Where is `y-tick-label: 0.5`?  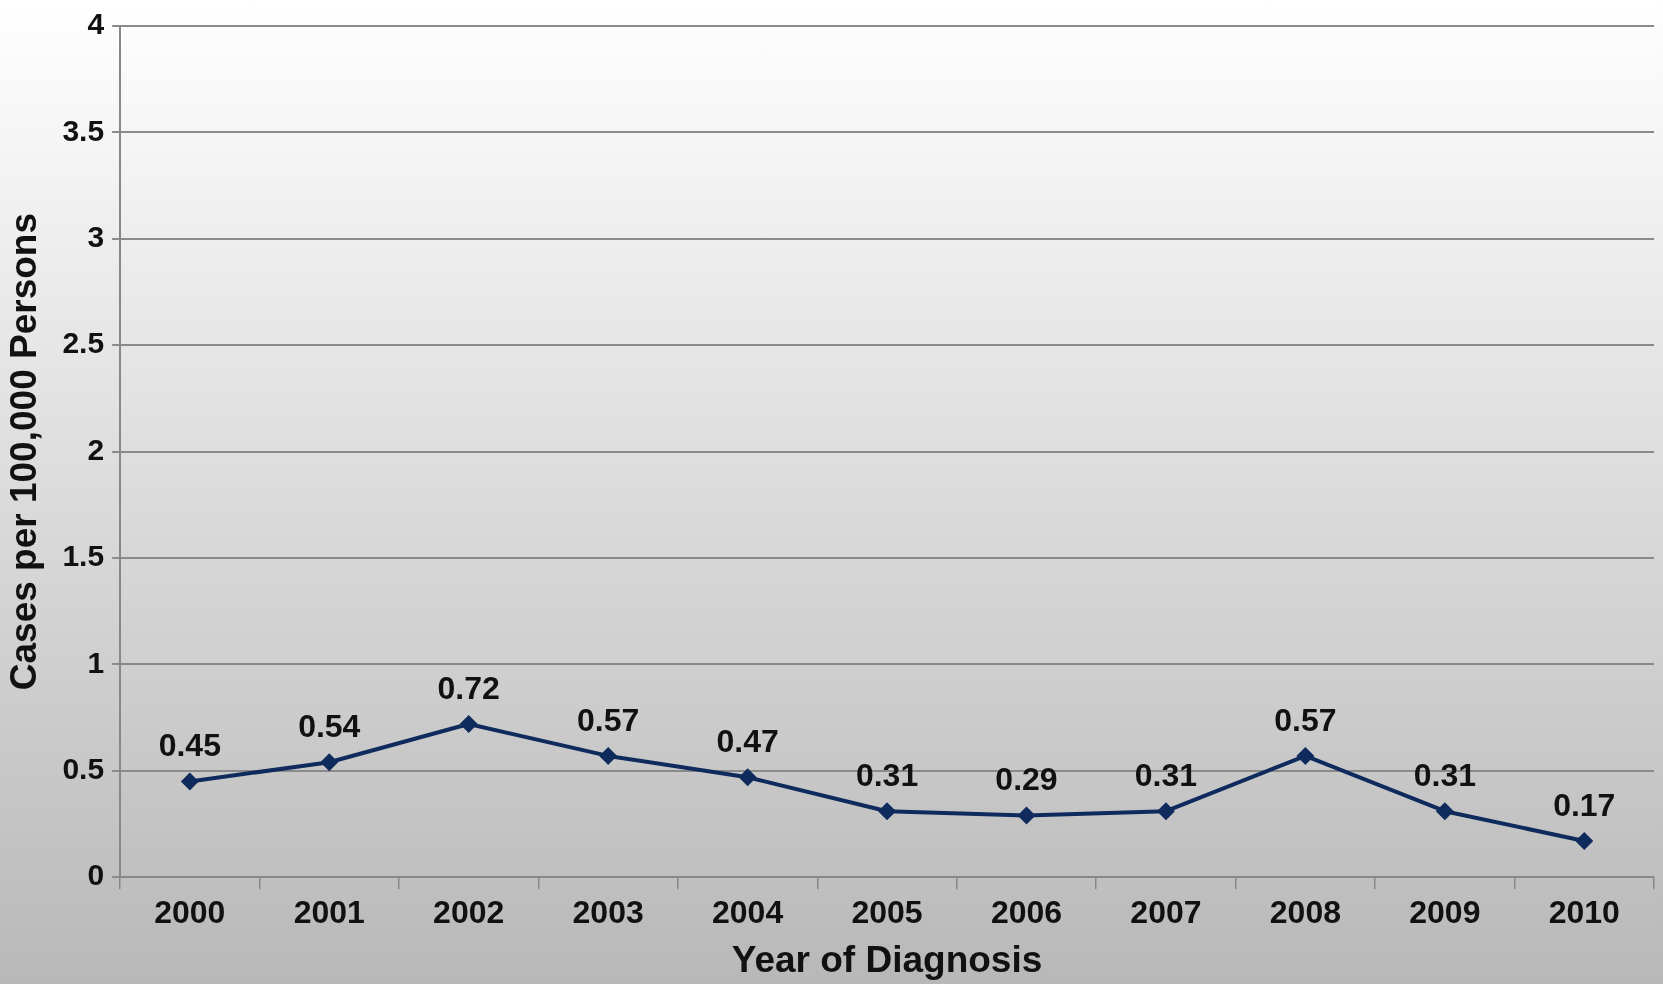
y-tick-label: 0.5 is located at coordinates (83, 769).